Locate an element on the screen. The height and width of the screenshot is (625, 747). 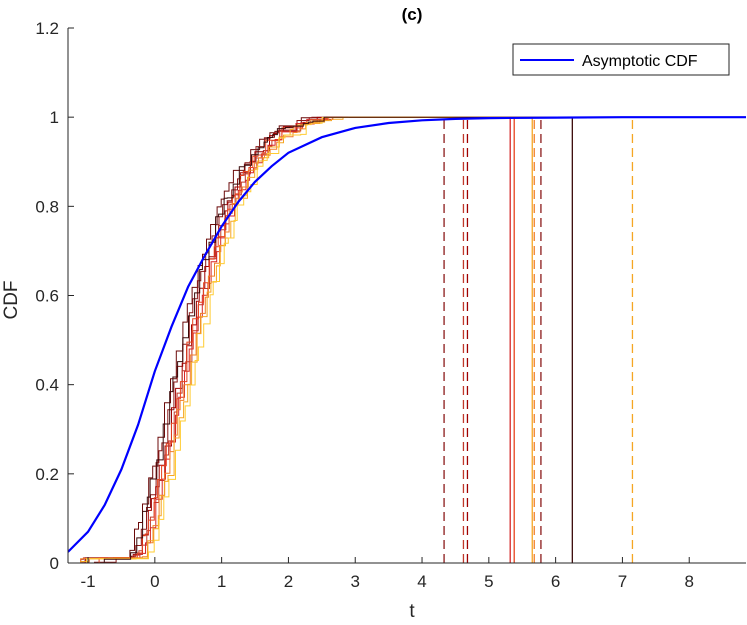
x-tick-label: 2 is located at coordinates (288, 581).